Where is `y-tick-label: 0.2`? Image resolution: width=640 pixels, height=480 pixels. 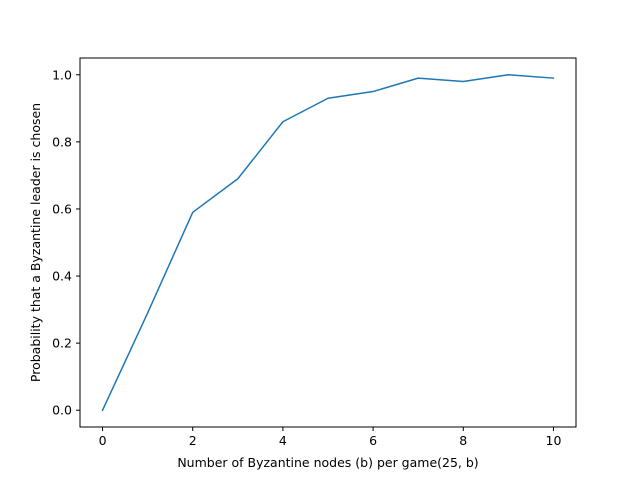 y-tick-label: 0.2 is located at coordinates (62, 343).